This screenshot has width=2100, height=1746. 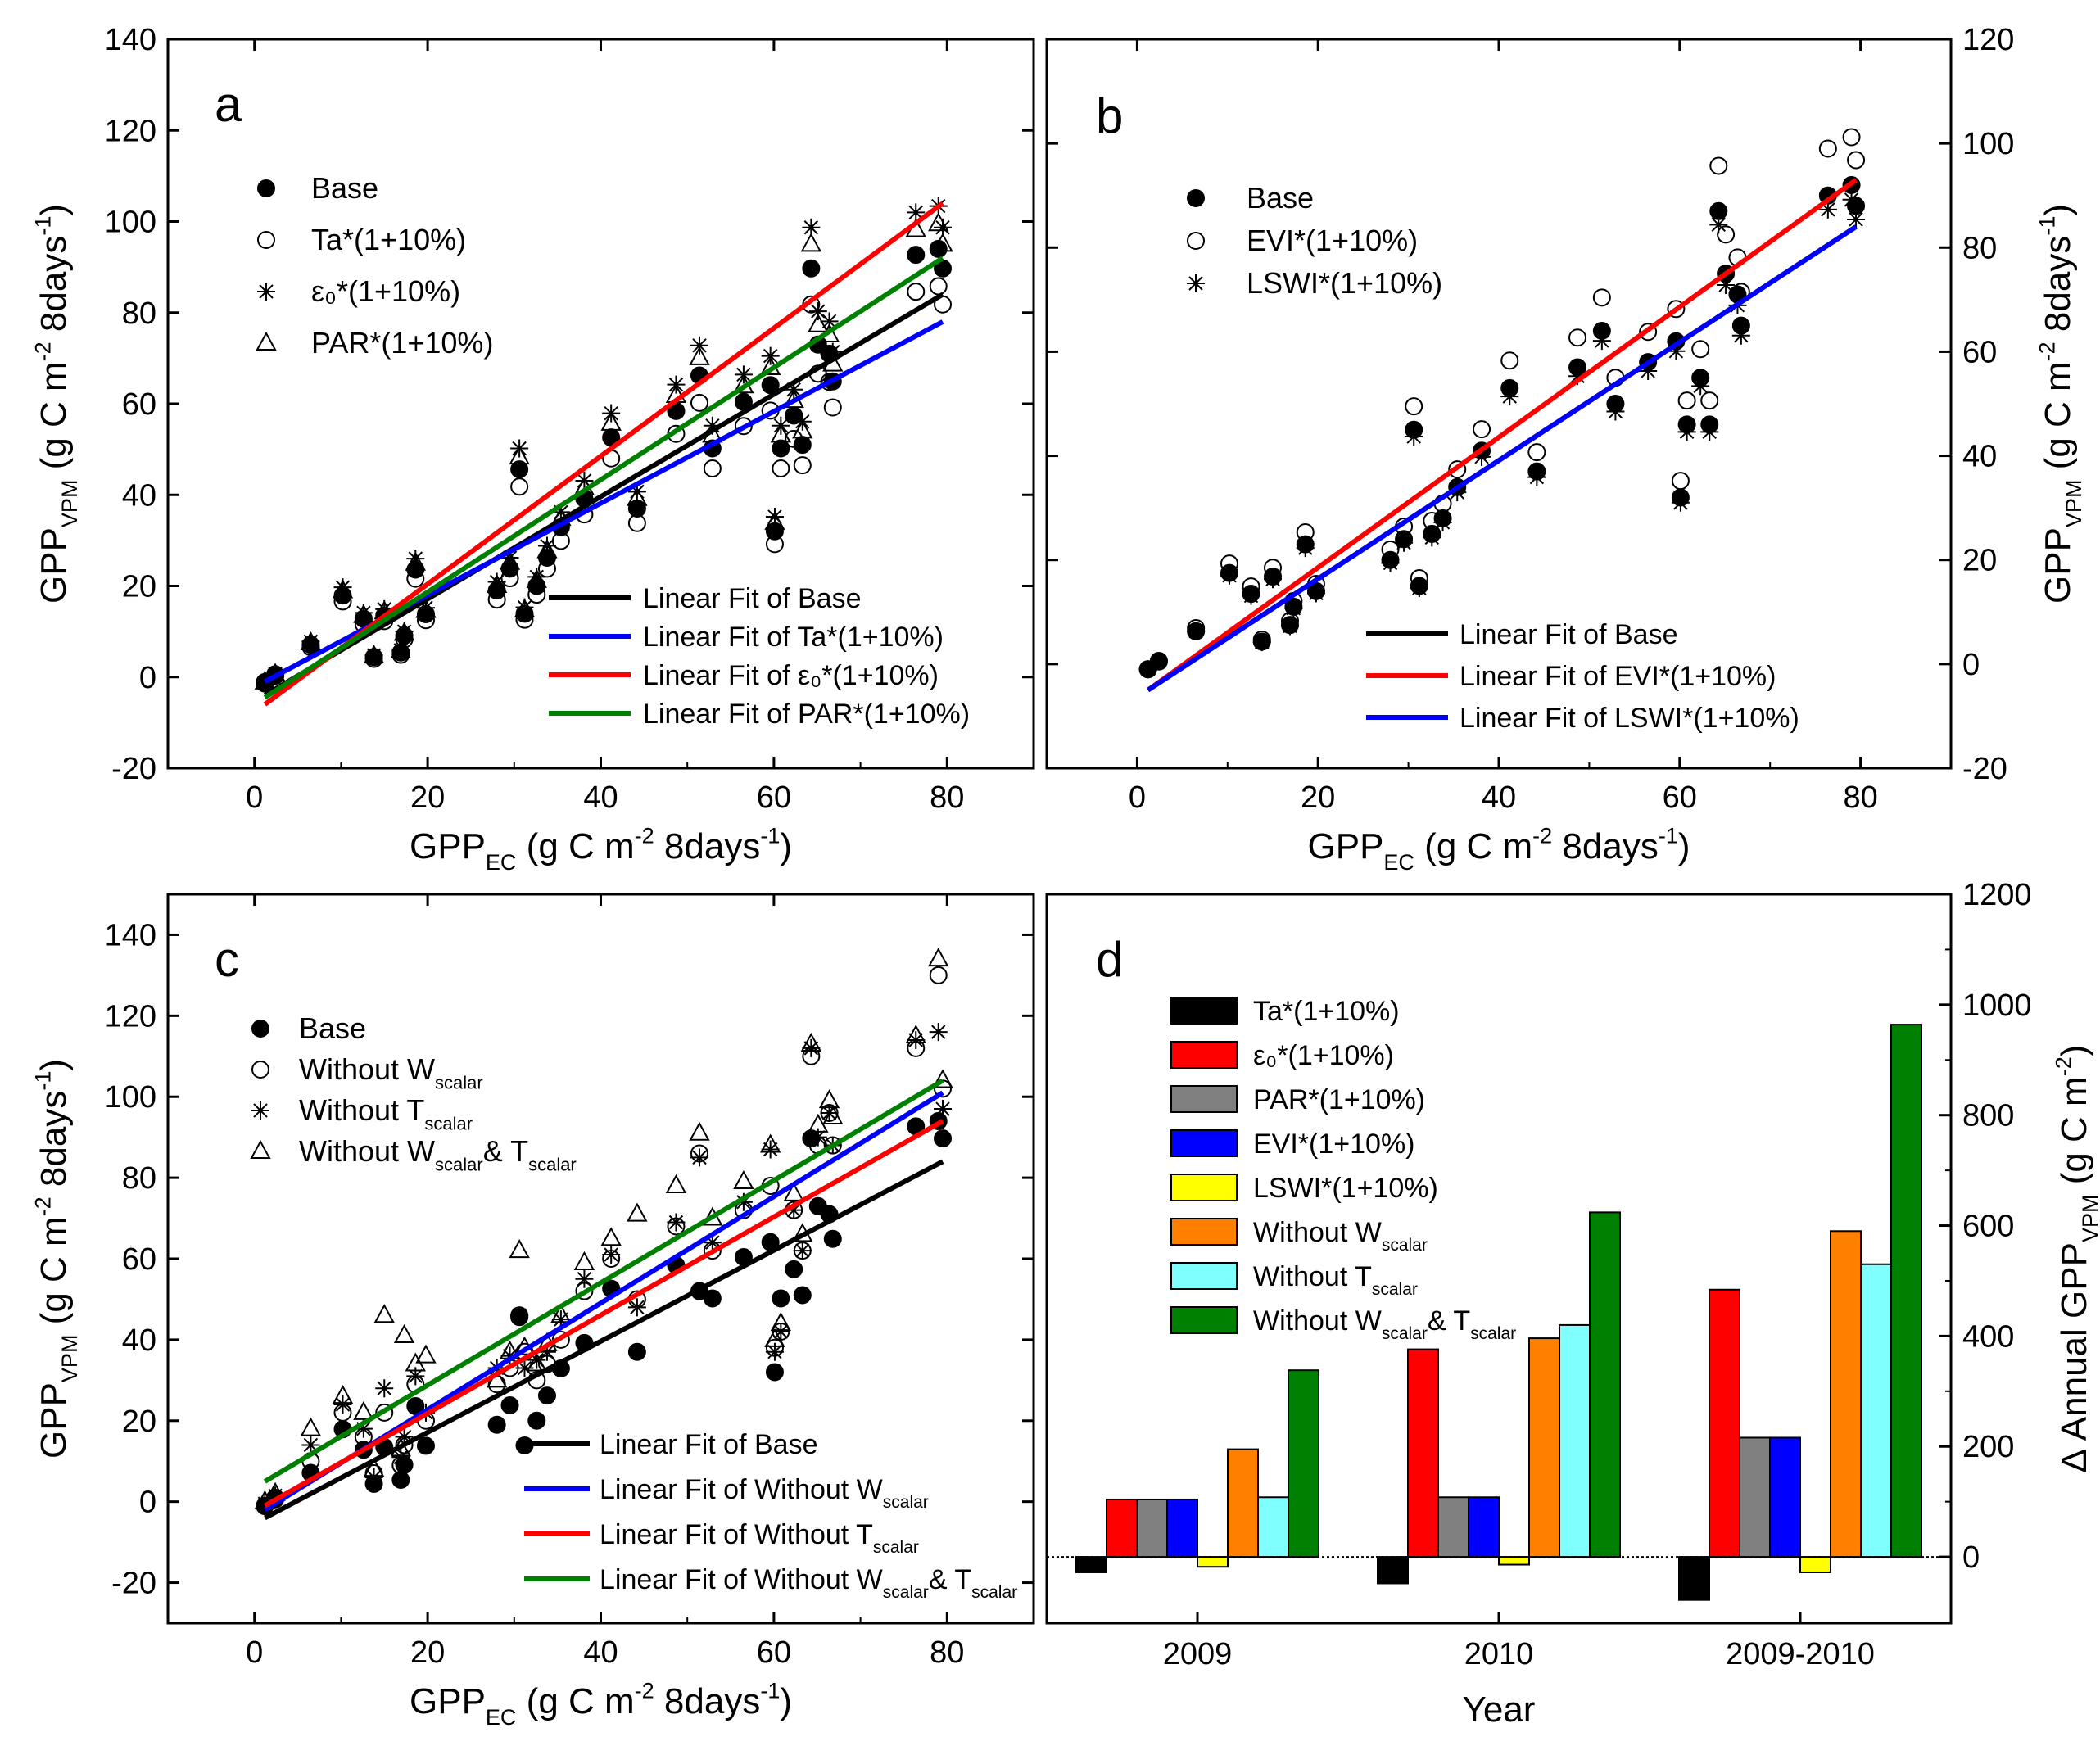 I want to click on y-tick-label: 800, so click(x=1988, y=1116).